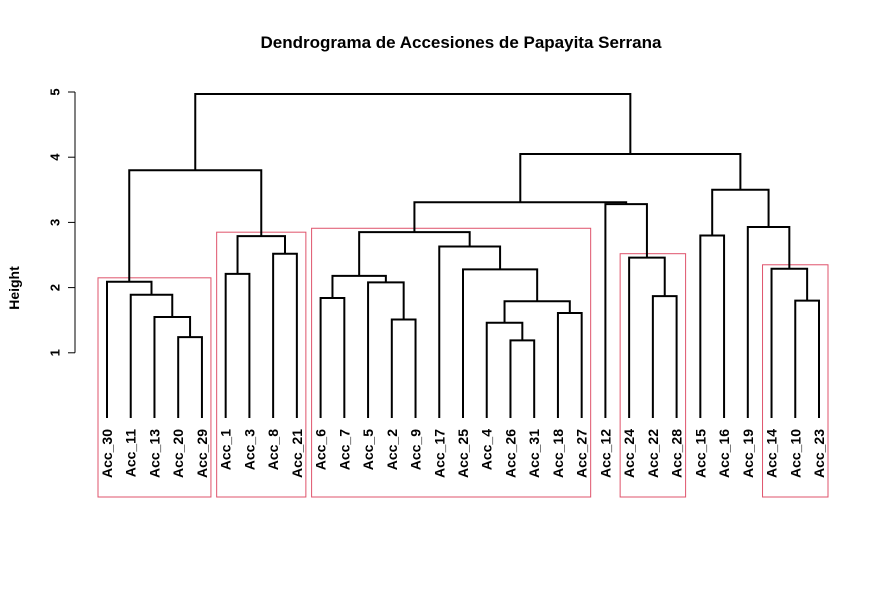  I want to click on leaf-label: Acc_27, so click(582, 453).